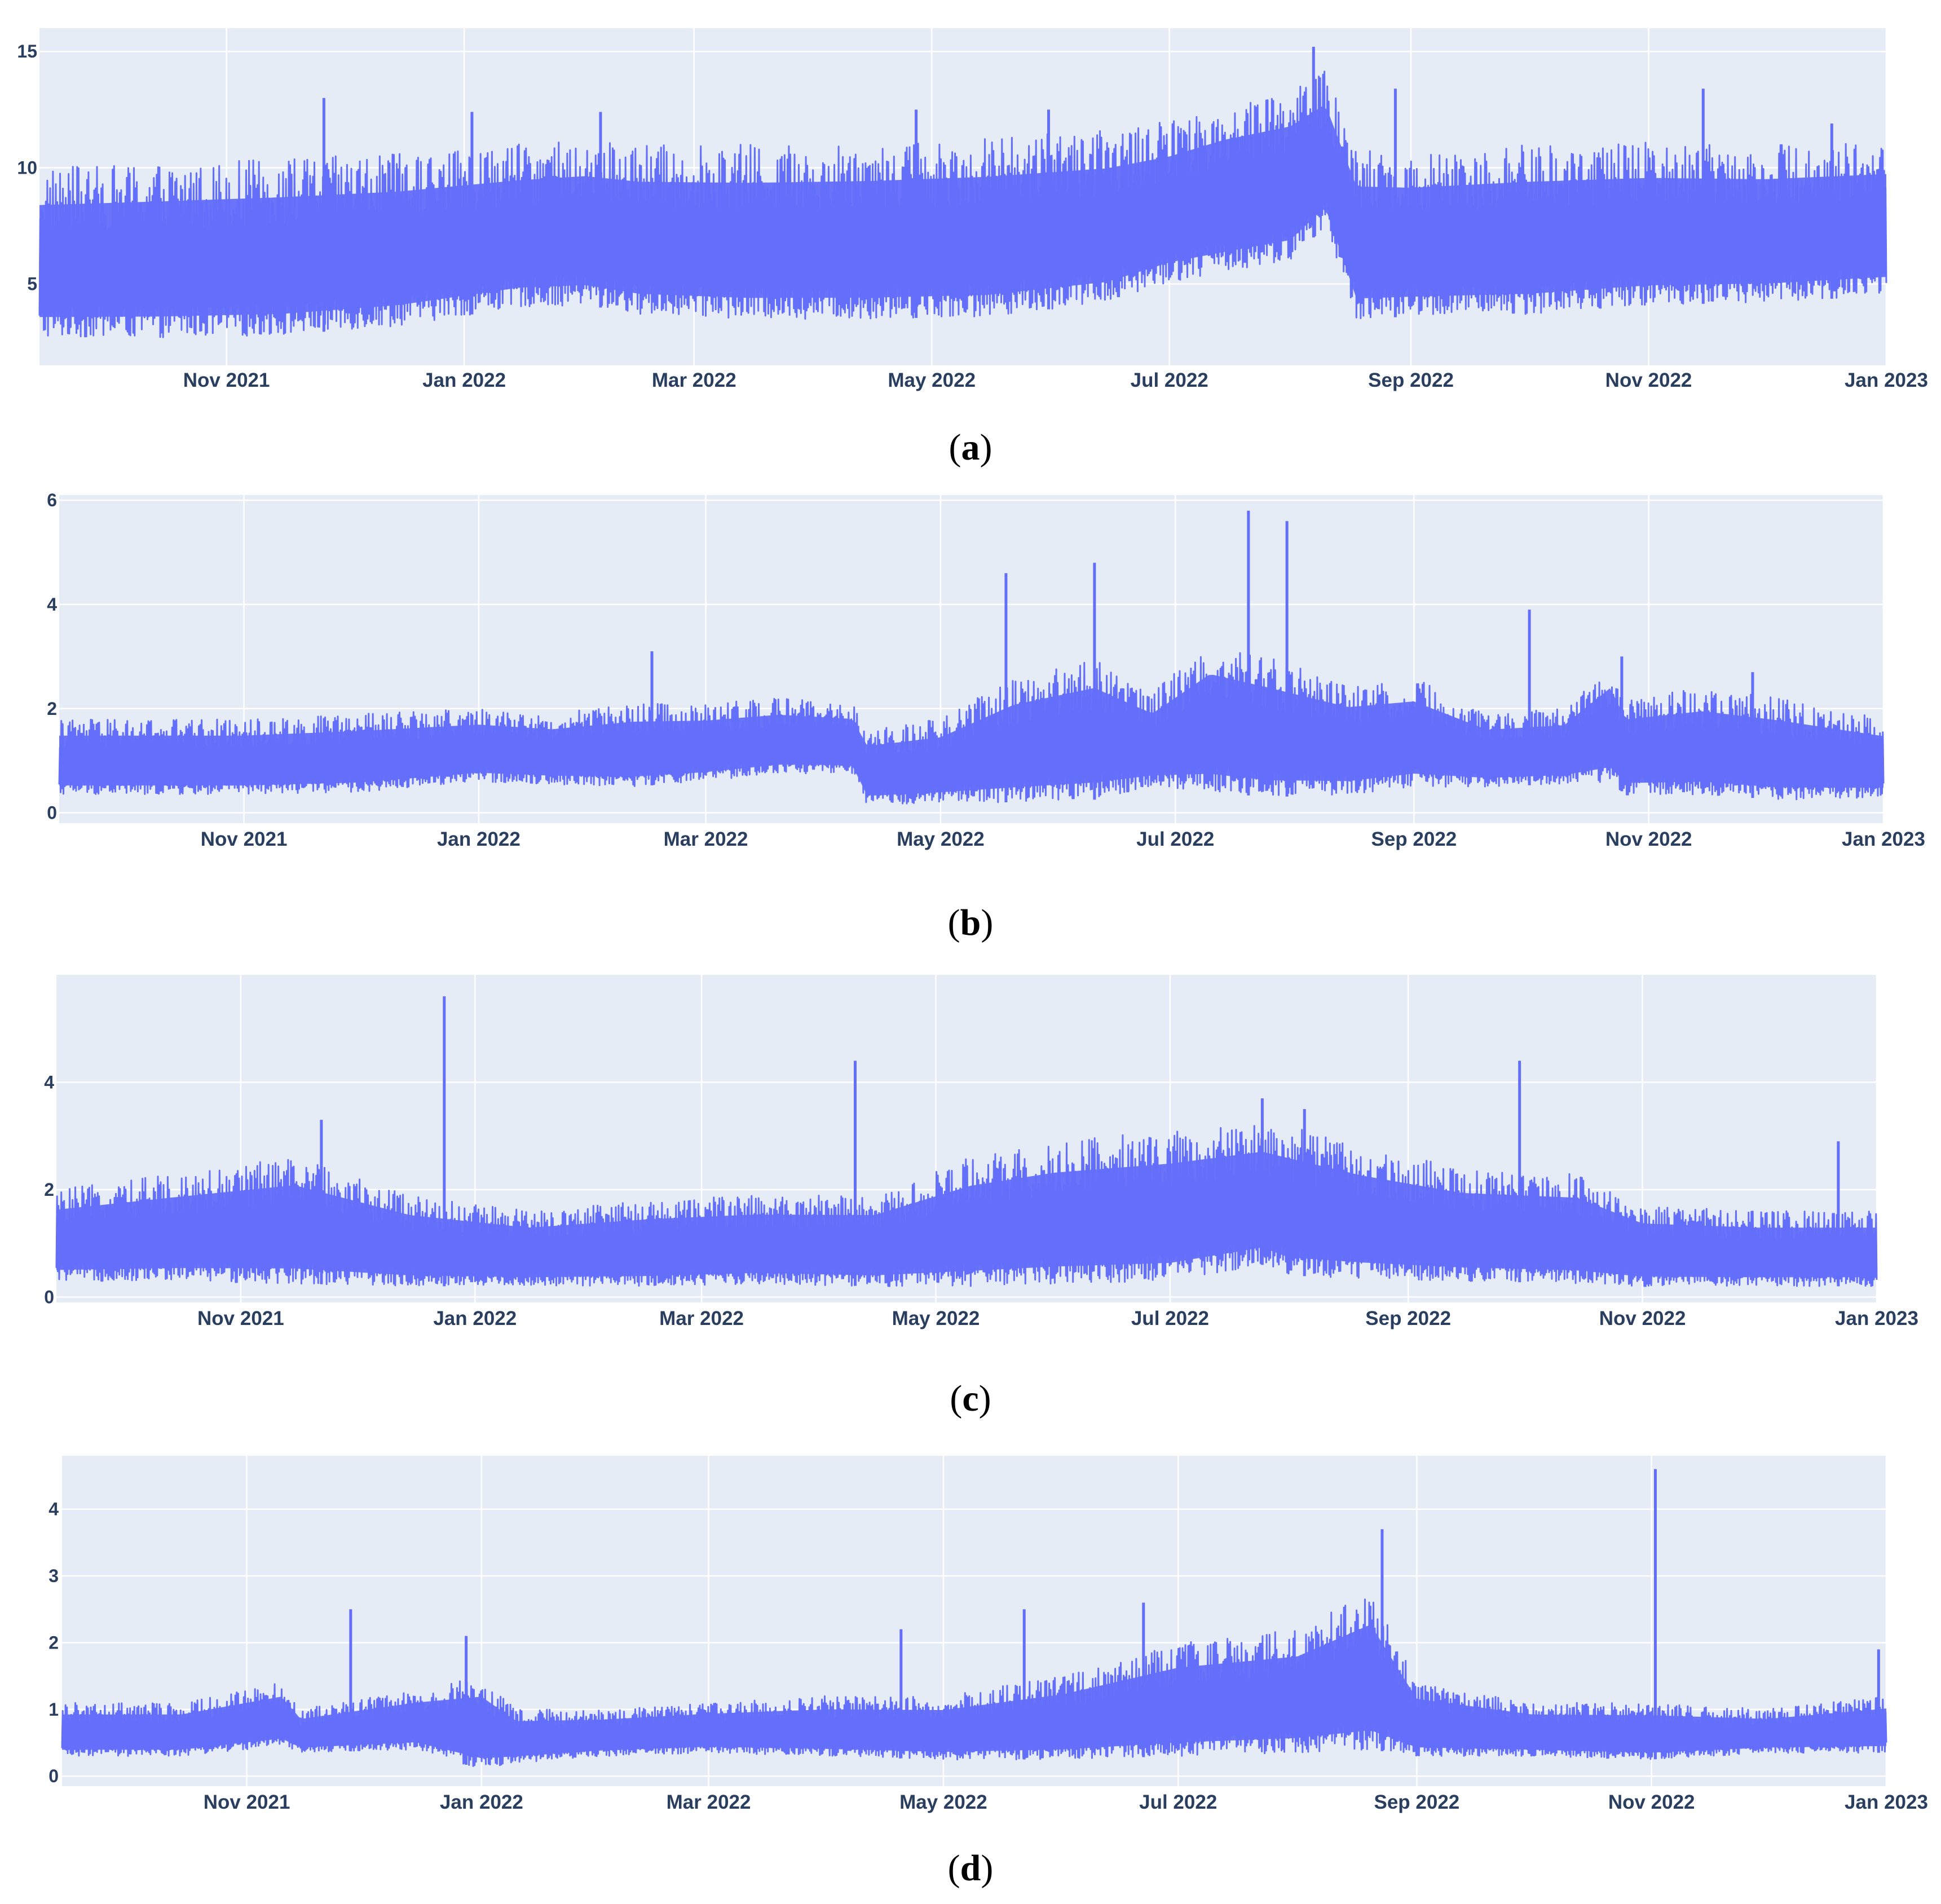 This screenshot has width=1941, height=1904. Describe the element at coordinates (27, 167) in the screenshot. I see `y-tick-label: 10` at that location.